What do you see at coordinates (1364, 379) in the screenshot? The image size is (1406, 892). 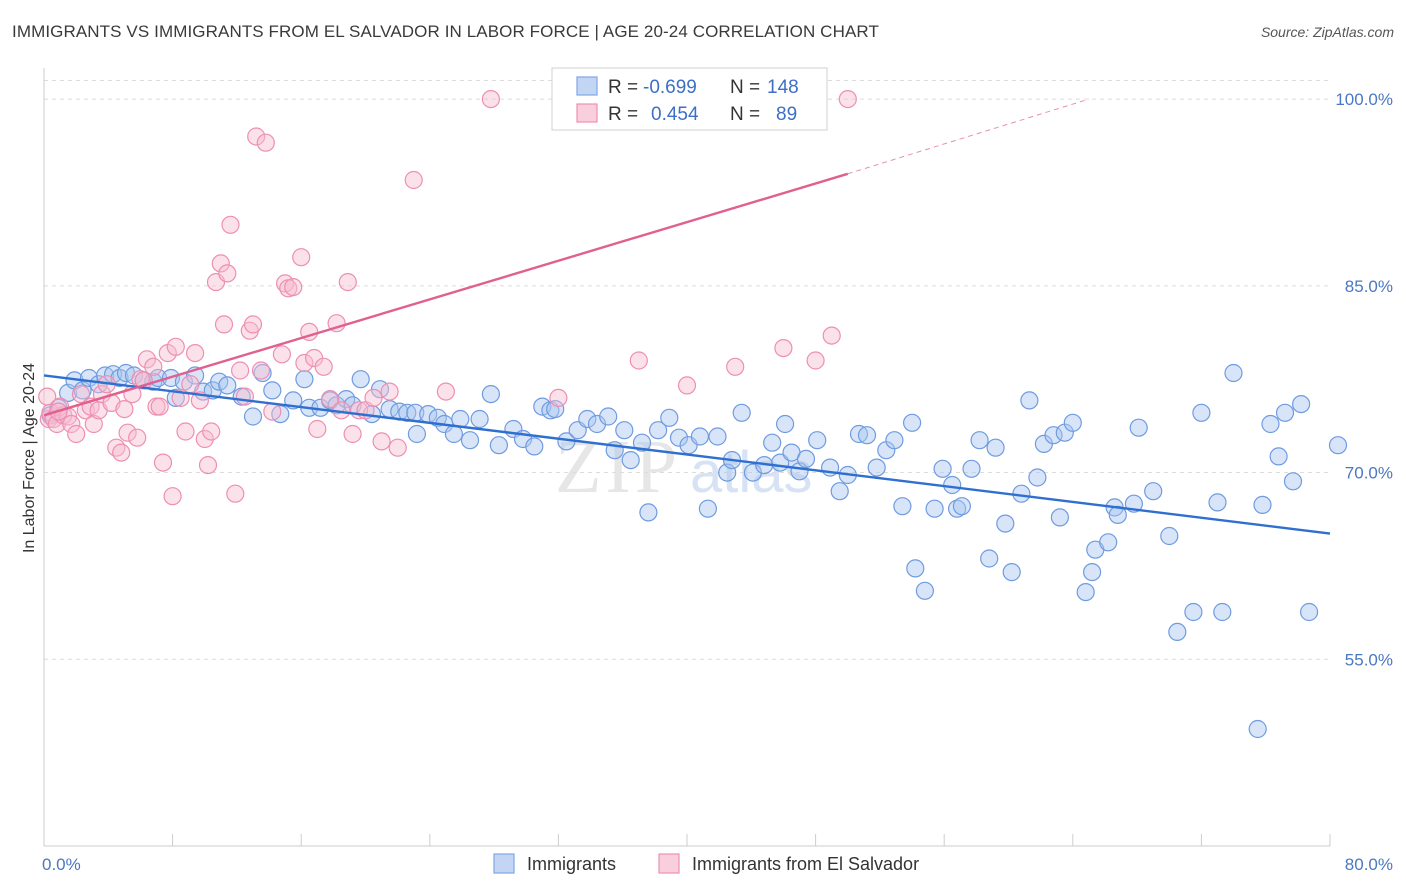 I see `y-tick-labels: 55.0% 70.0% 85.0% 100.0%` at bounding box center [1364, 379].